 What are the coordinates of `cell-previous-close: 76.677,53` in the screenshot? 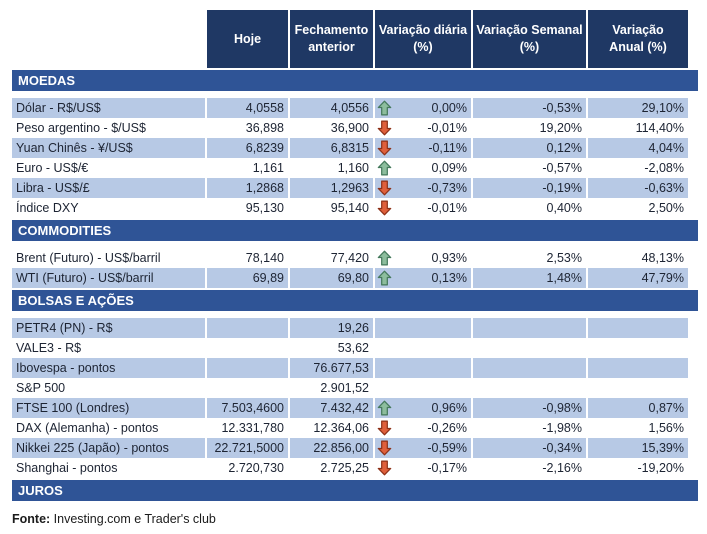 It's located at (331, 368).